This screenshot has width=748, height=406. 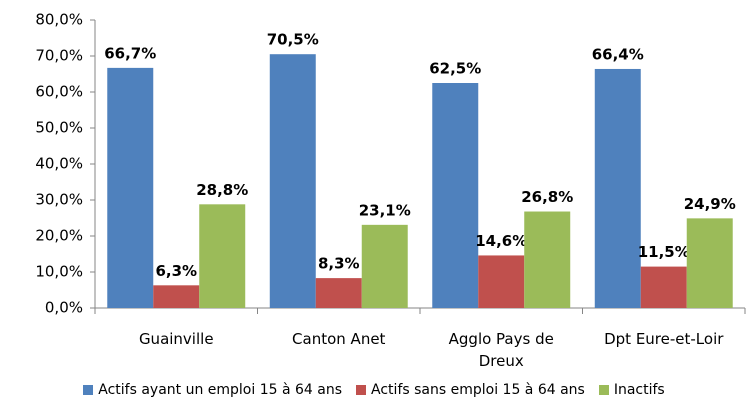 I want to click on legend-item: Actifs ayant un emploi 15 à 64 ans, so click(x=212, y=390).